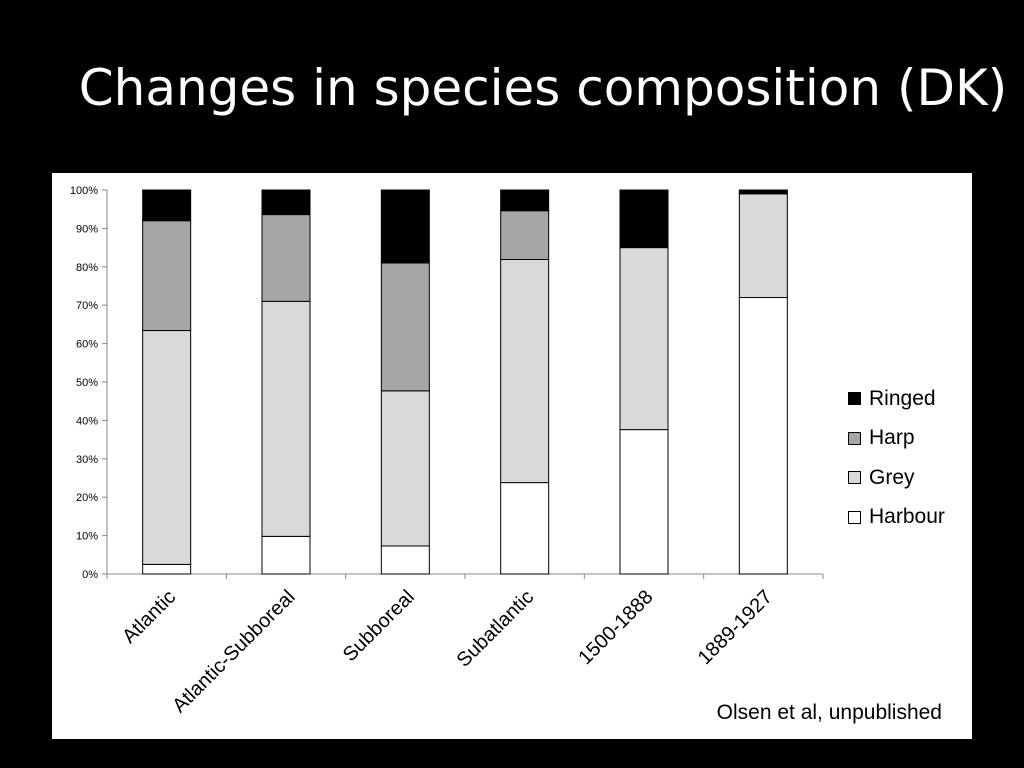  I want to click on legend-item-harbour: Harbour, so click(896, 518).